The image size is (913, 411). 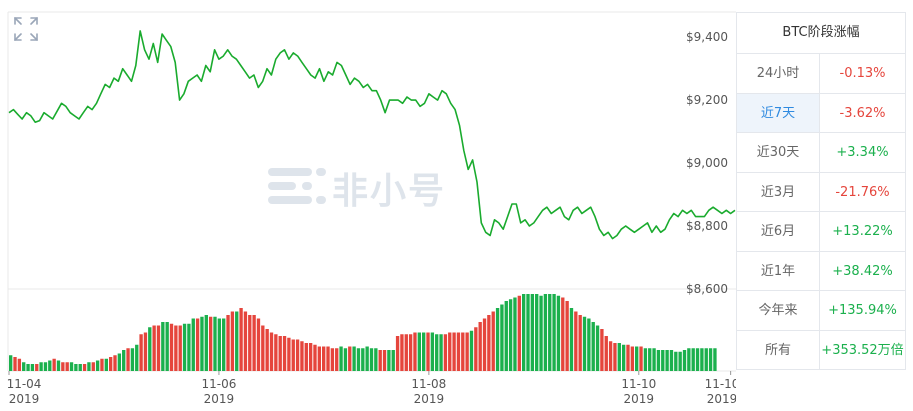 What do you see at coordinates (821, 192) in the screenshot?
I see `period-row: 近3月 -21.76%` at bounding box center [821, 192].